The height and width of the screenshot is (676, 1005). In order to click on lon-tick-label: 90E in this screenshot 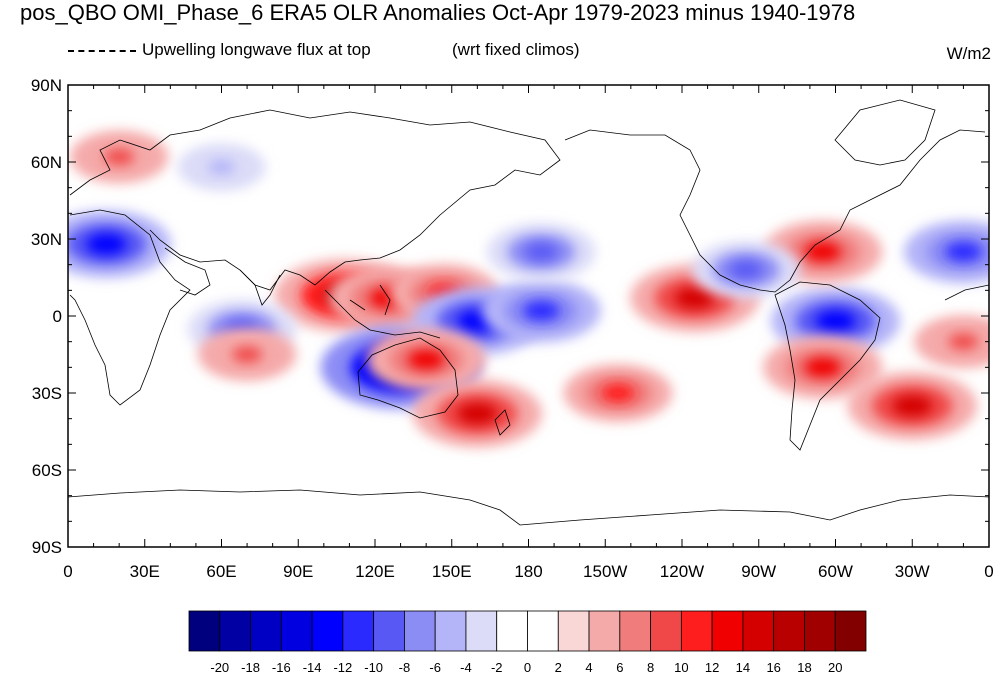, I will do `click(298, 571)`.